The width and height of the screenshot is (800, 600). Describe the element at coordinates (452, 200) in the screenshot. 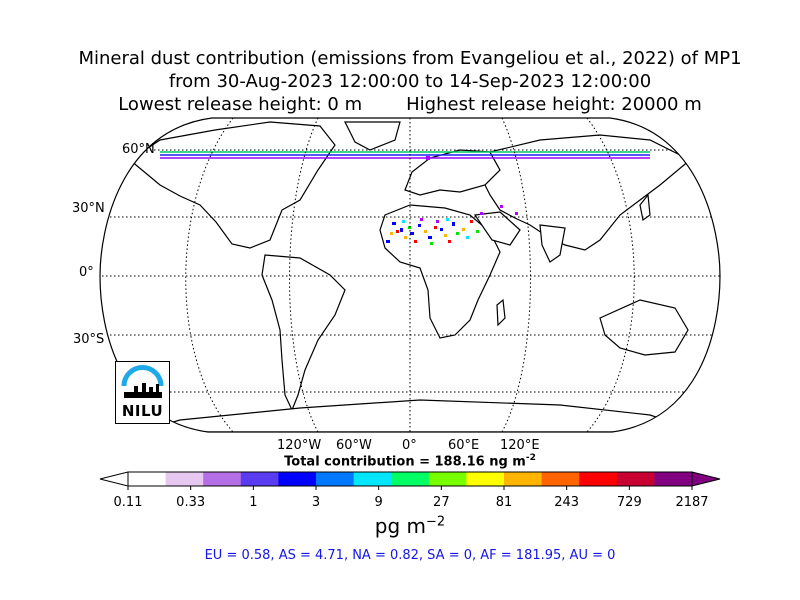

I see `dust-contribution-field` at that location.